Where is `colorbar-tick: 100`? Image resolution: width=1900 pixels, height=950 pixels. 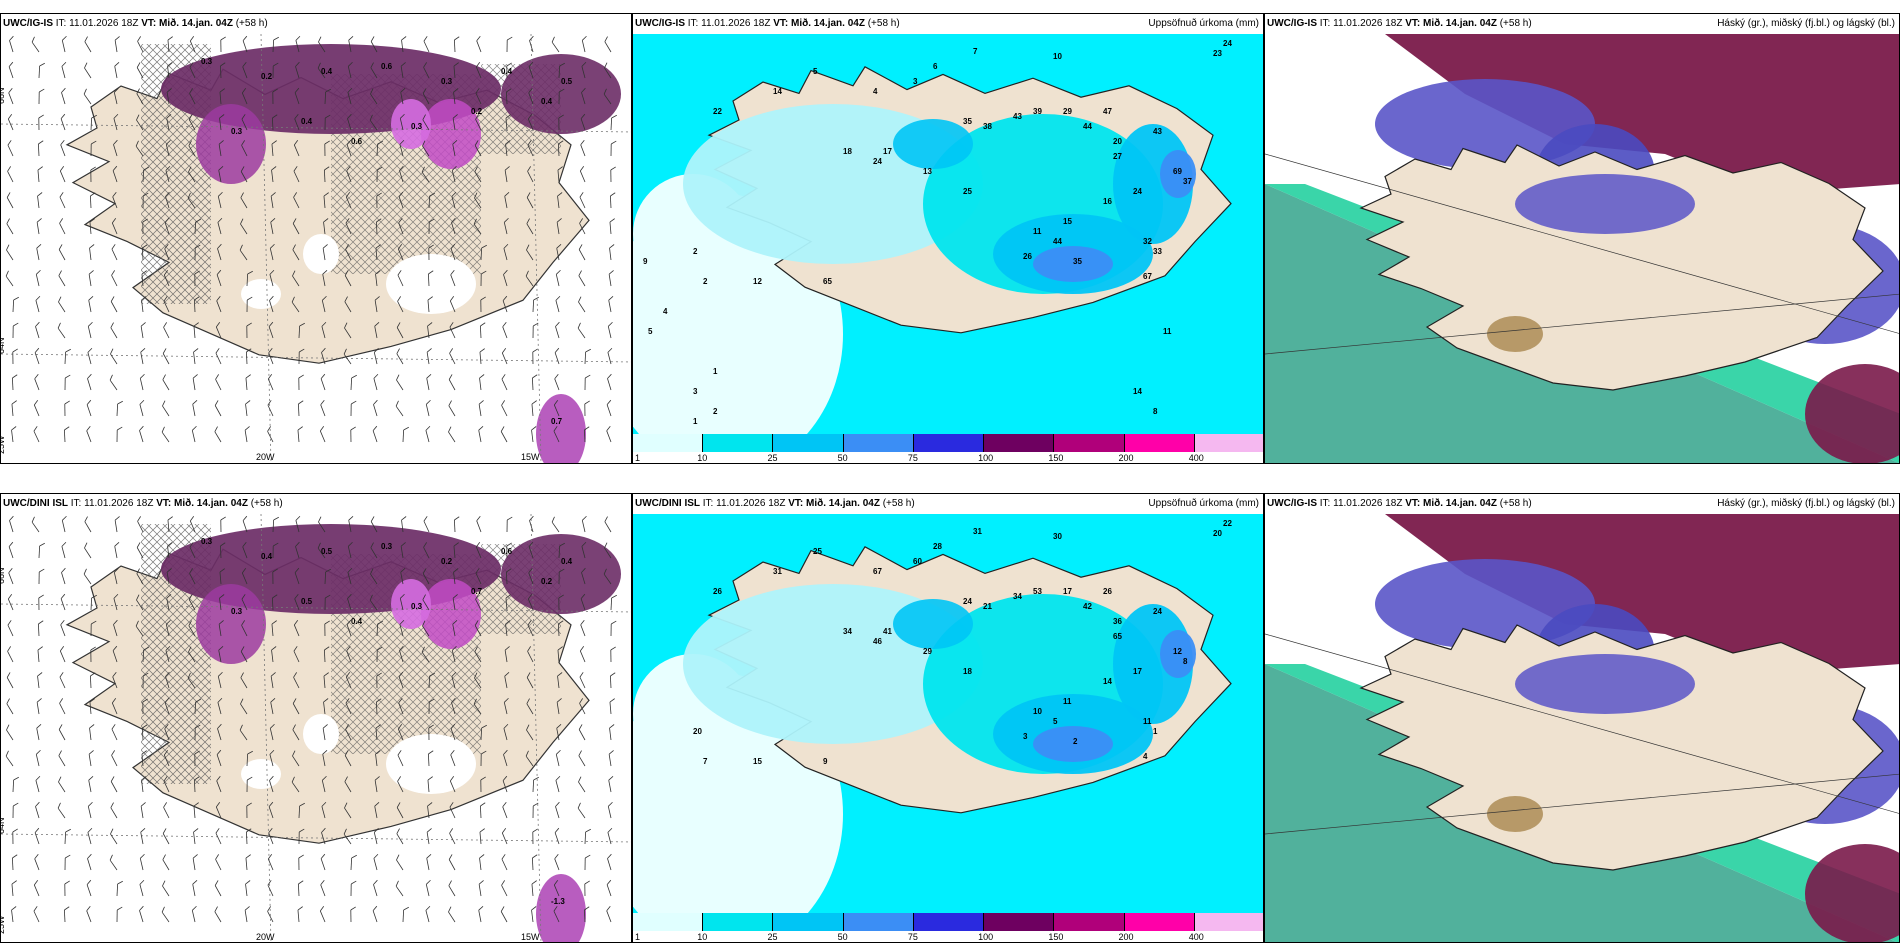
colorbar-tick: 100 is located at coordinates (986, 937).